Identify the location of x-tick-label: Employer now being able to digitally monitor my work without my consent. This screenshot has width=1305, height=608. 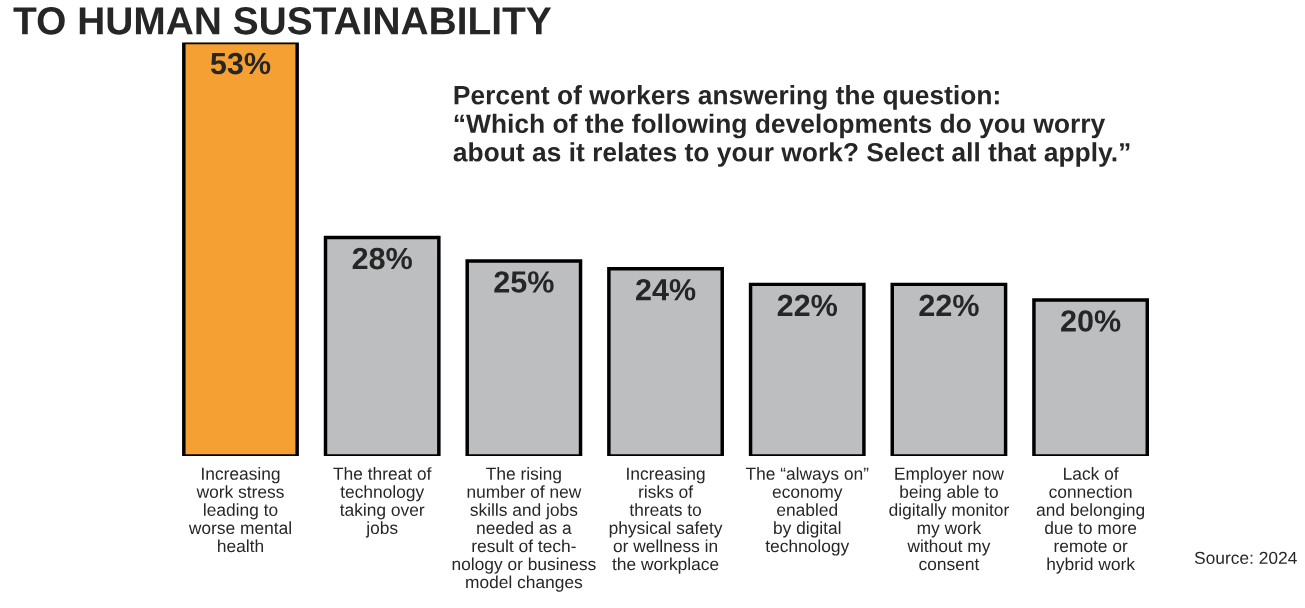
(949, 519).